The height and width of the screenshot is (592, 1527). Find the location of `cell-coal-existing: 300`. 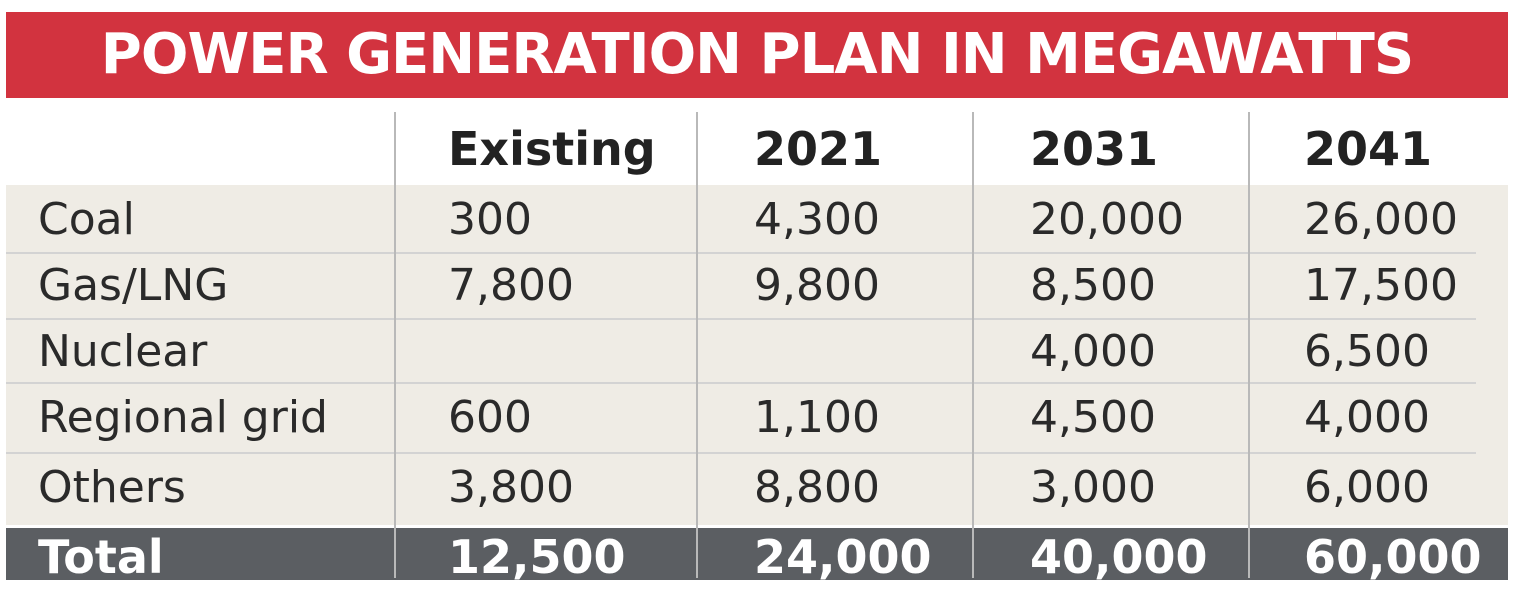

cell-coal-existing: 300 is located at coordinates (490, 219).